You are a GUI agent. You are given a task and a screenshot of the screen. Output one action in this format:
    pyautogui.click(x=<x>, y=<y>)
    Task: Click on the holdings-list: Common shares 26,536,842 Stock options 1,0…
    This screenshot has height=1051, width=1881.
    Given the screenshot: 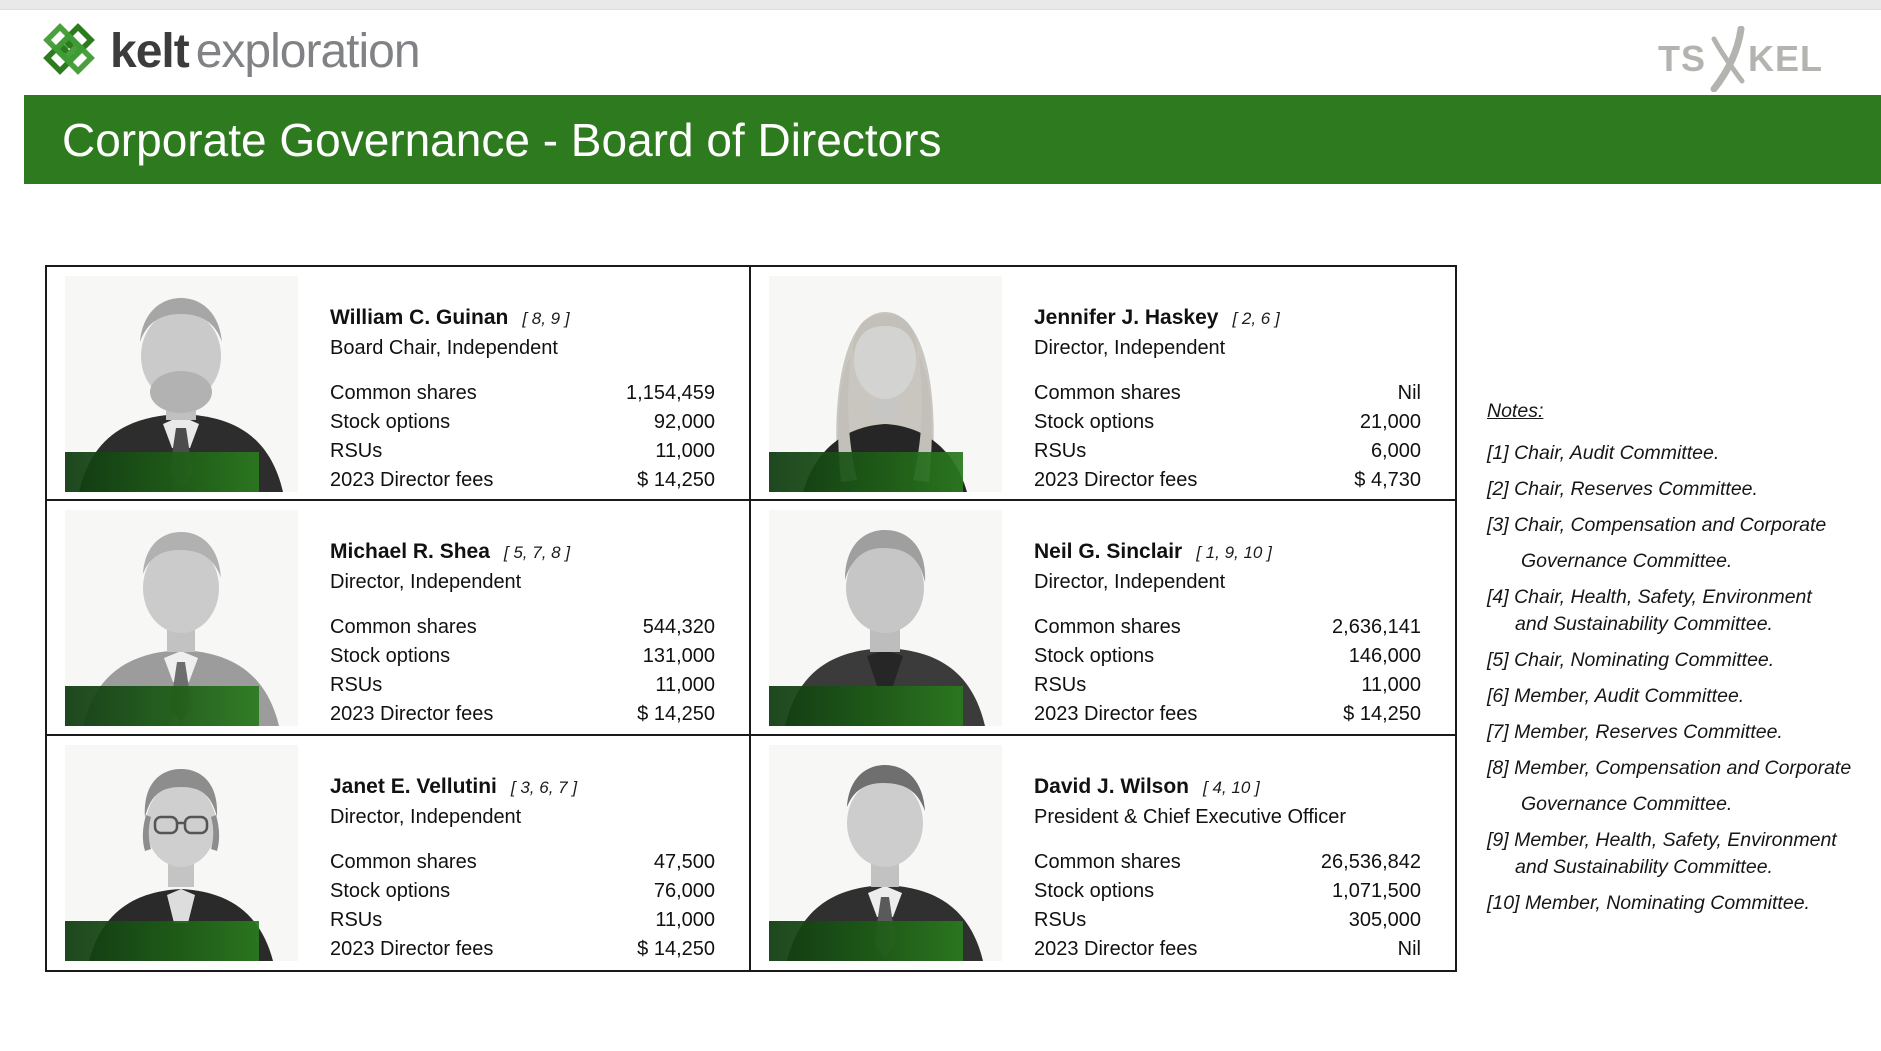 What is the action you would take?
    pyautogui.click(x=1227, y=906)
    